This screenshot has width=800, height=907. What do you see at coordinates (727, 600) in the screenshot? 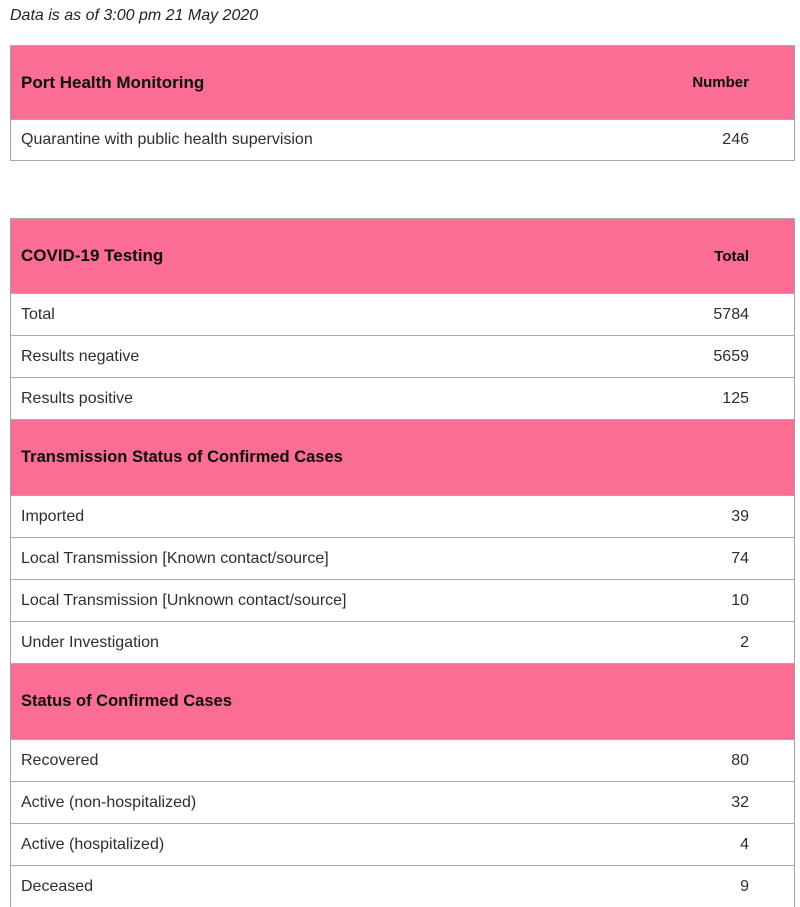
I see `row-value: 10` at bounding box center [727, 600].